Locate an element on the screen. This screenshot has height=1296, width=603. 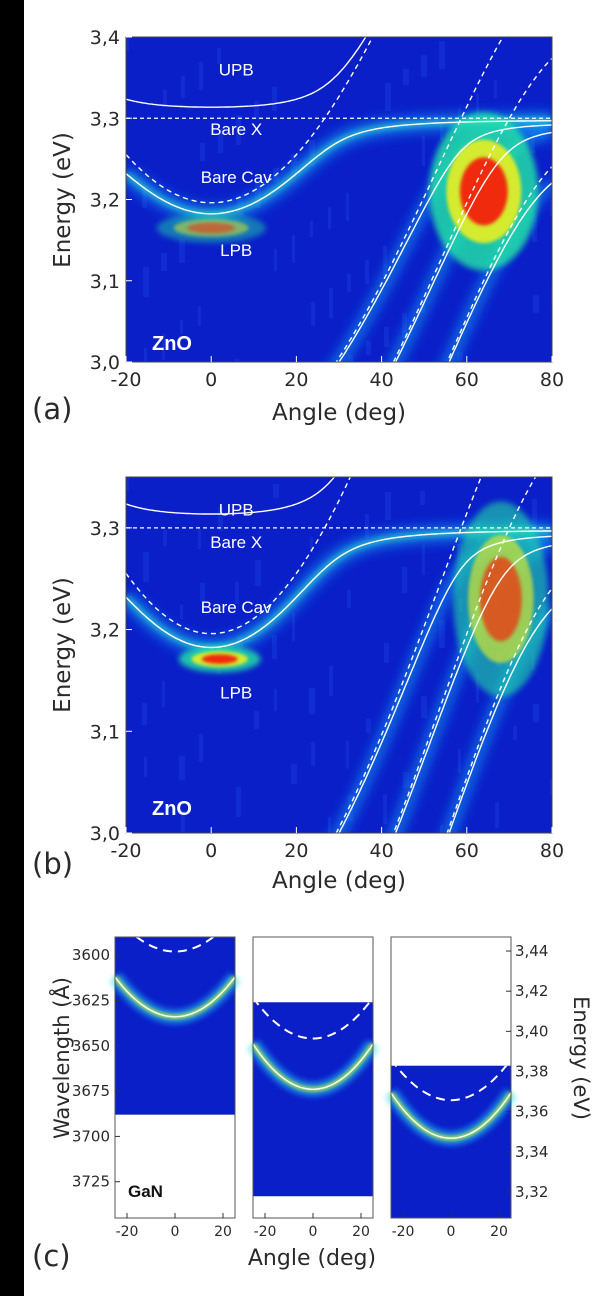
y-tick-label: 3675 is located at coordinates (91, 1091).